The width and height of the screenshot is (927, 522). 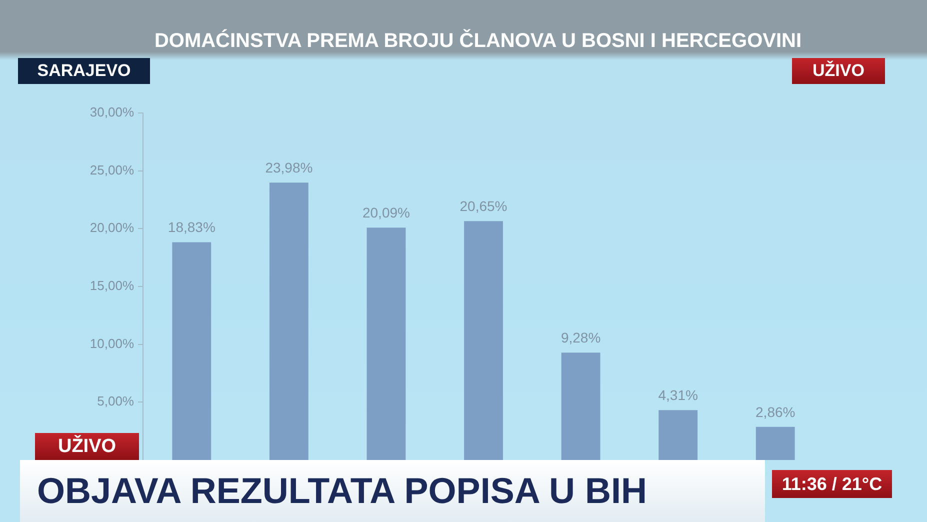 What do you see at coordinates (84, 71) in the screenshot?
I see `badge: SARAJEVO` at bounding box center [84, 71].